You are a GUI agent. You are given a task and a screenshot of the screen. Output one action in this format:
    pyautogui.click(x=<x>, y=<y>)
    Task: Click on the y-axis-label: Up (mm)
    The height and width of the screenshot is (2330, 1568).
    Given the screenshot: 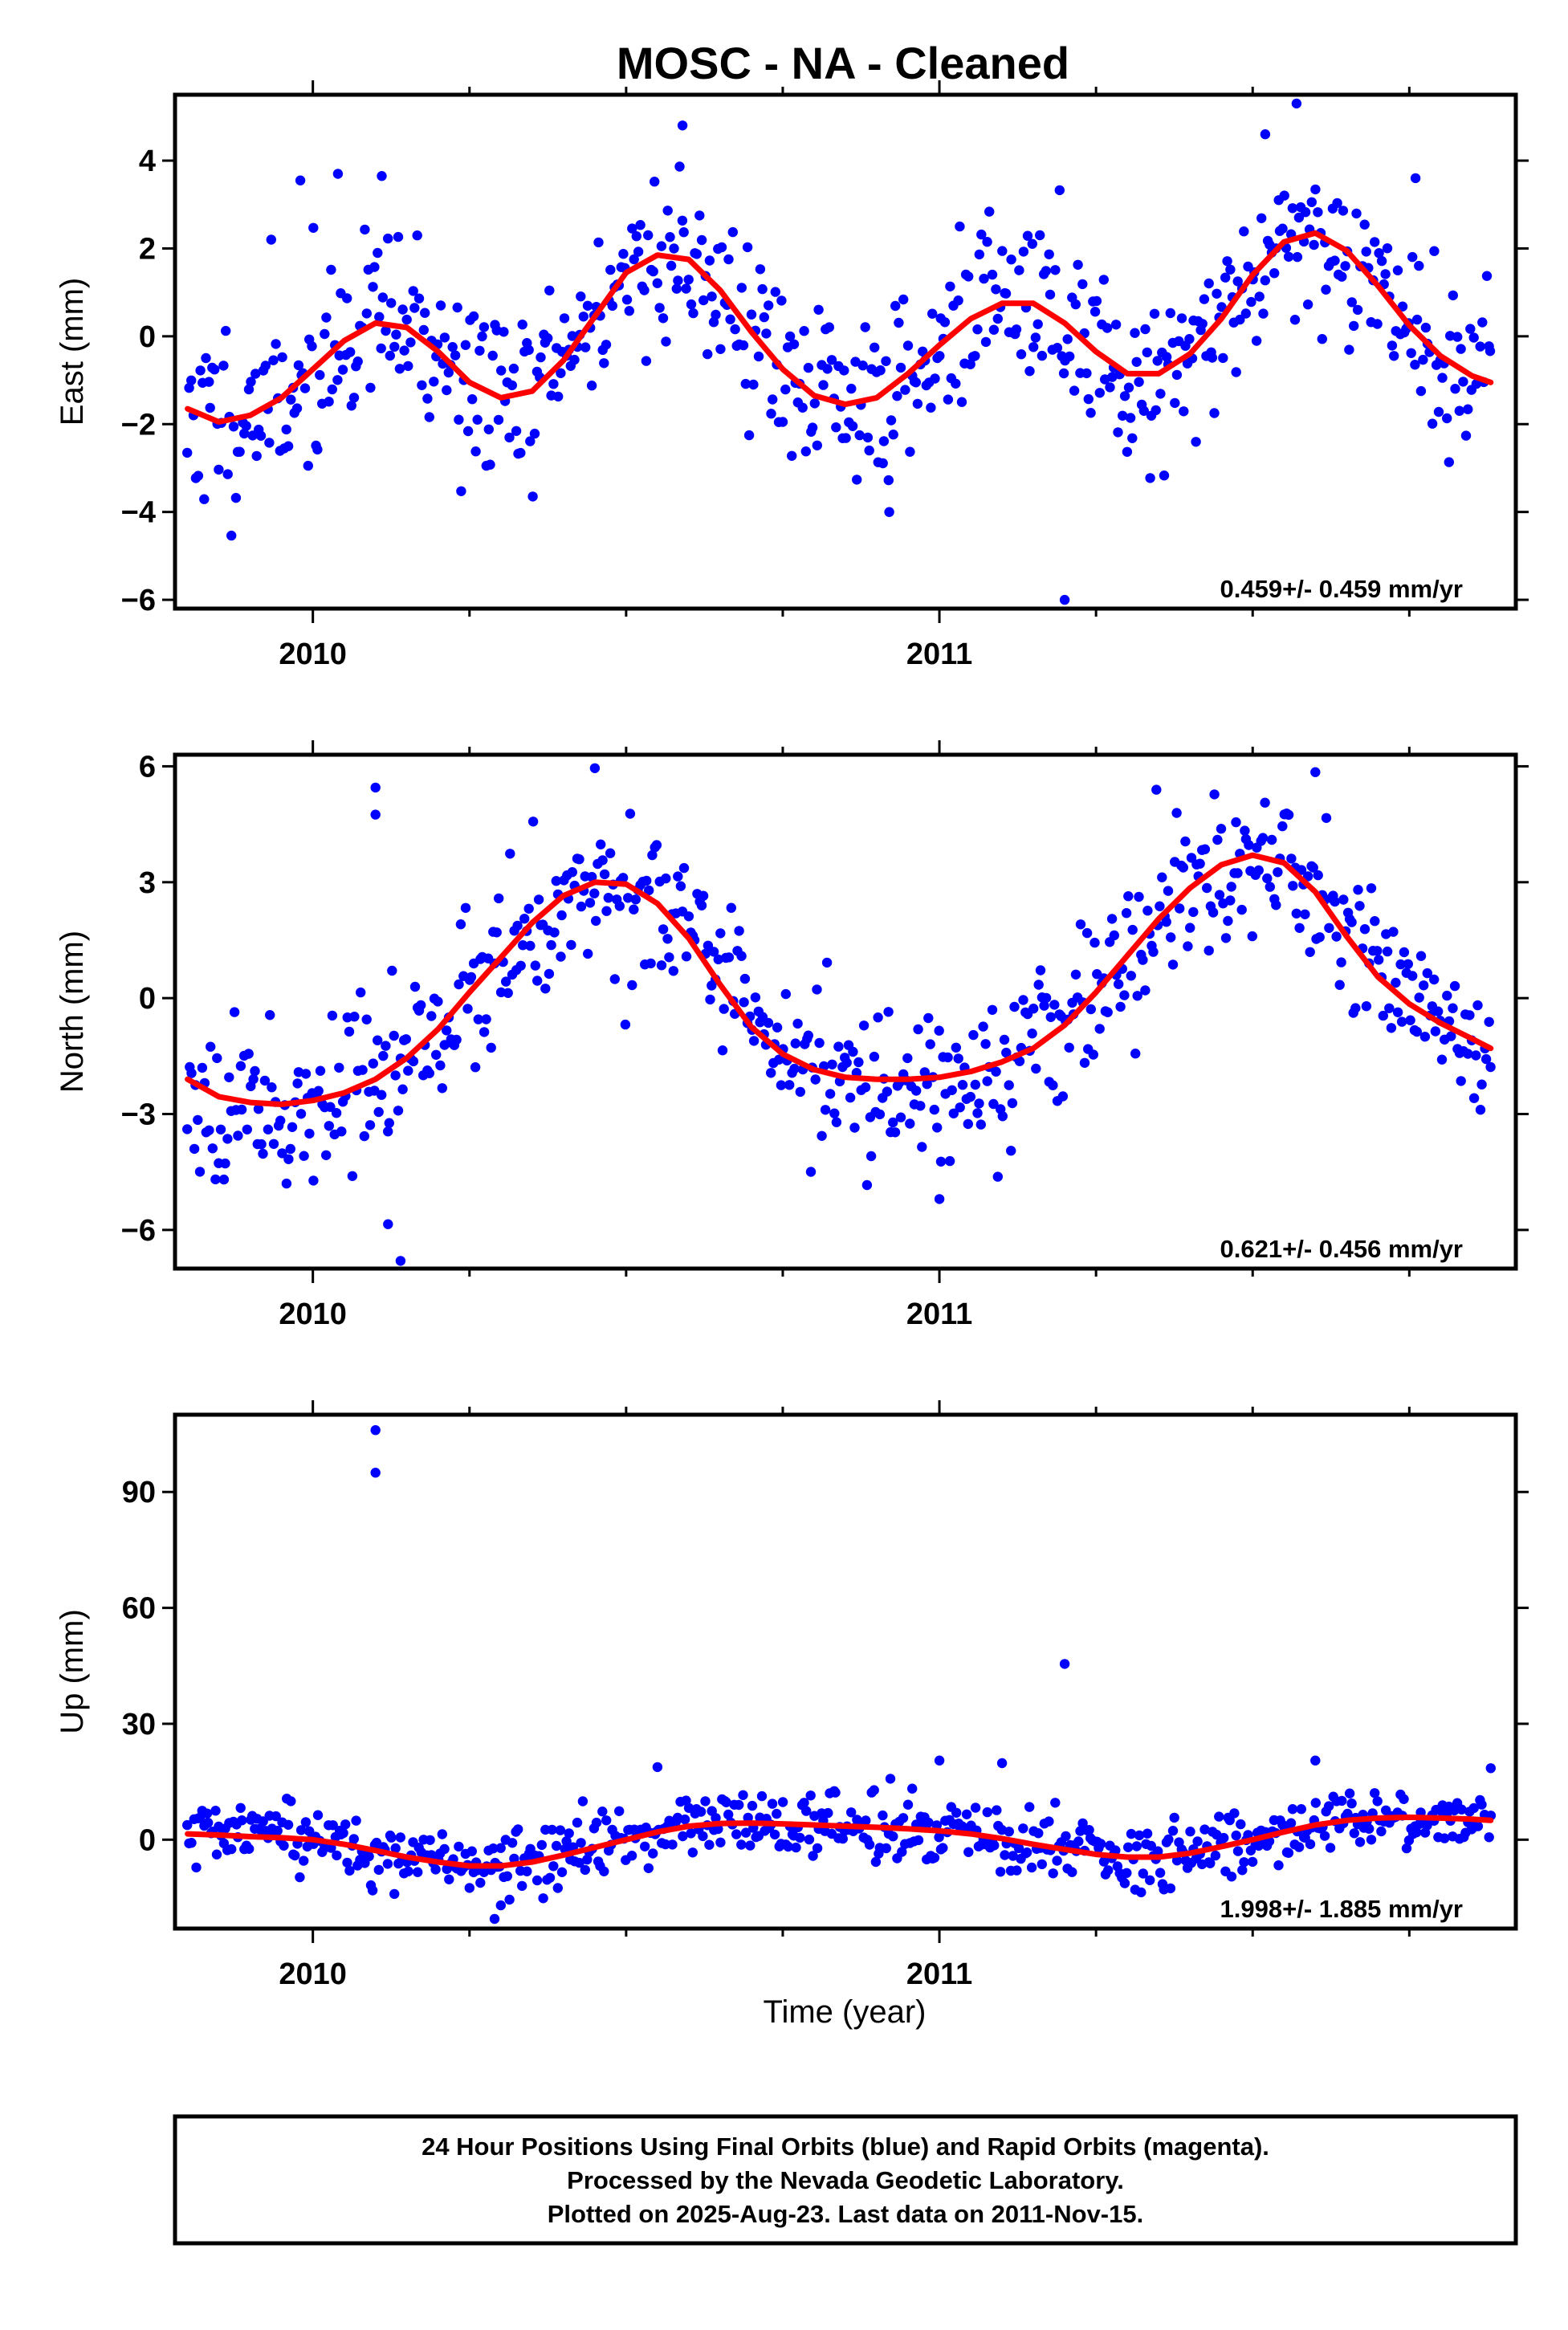 What is the action you would take?
    pyautogui.click(x=72, y=1671)
    